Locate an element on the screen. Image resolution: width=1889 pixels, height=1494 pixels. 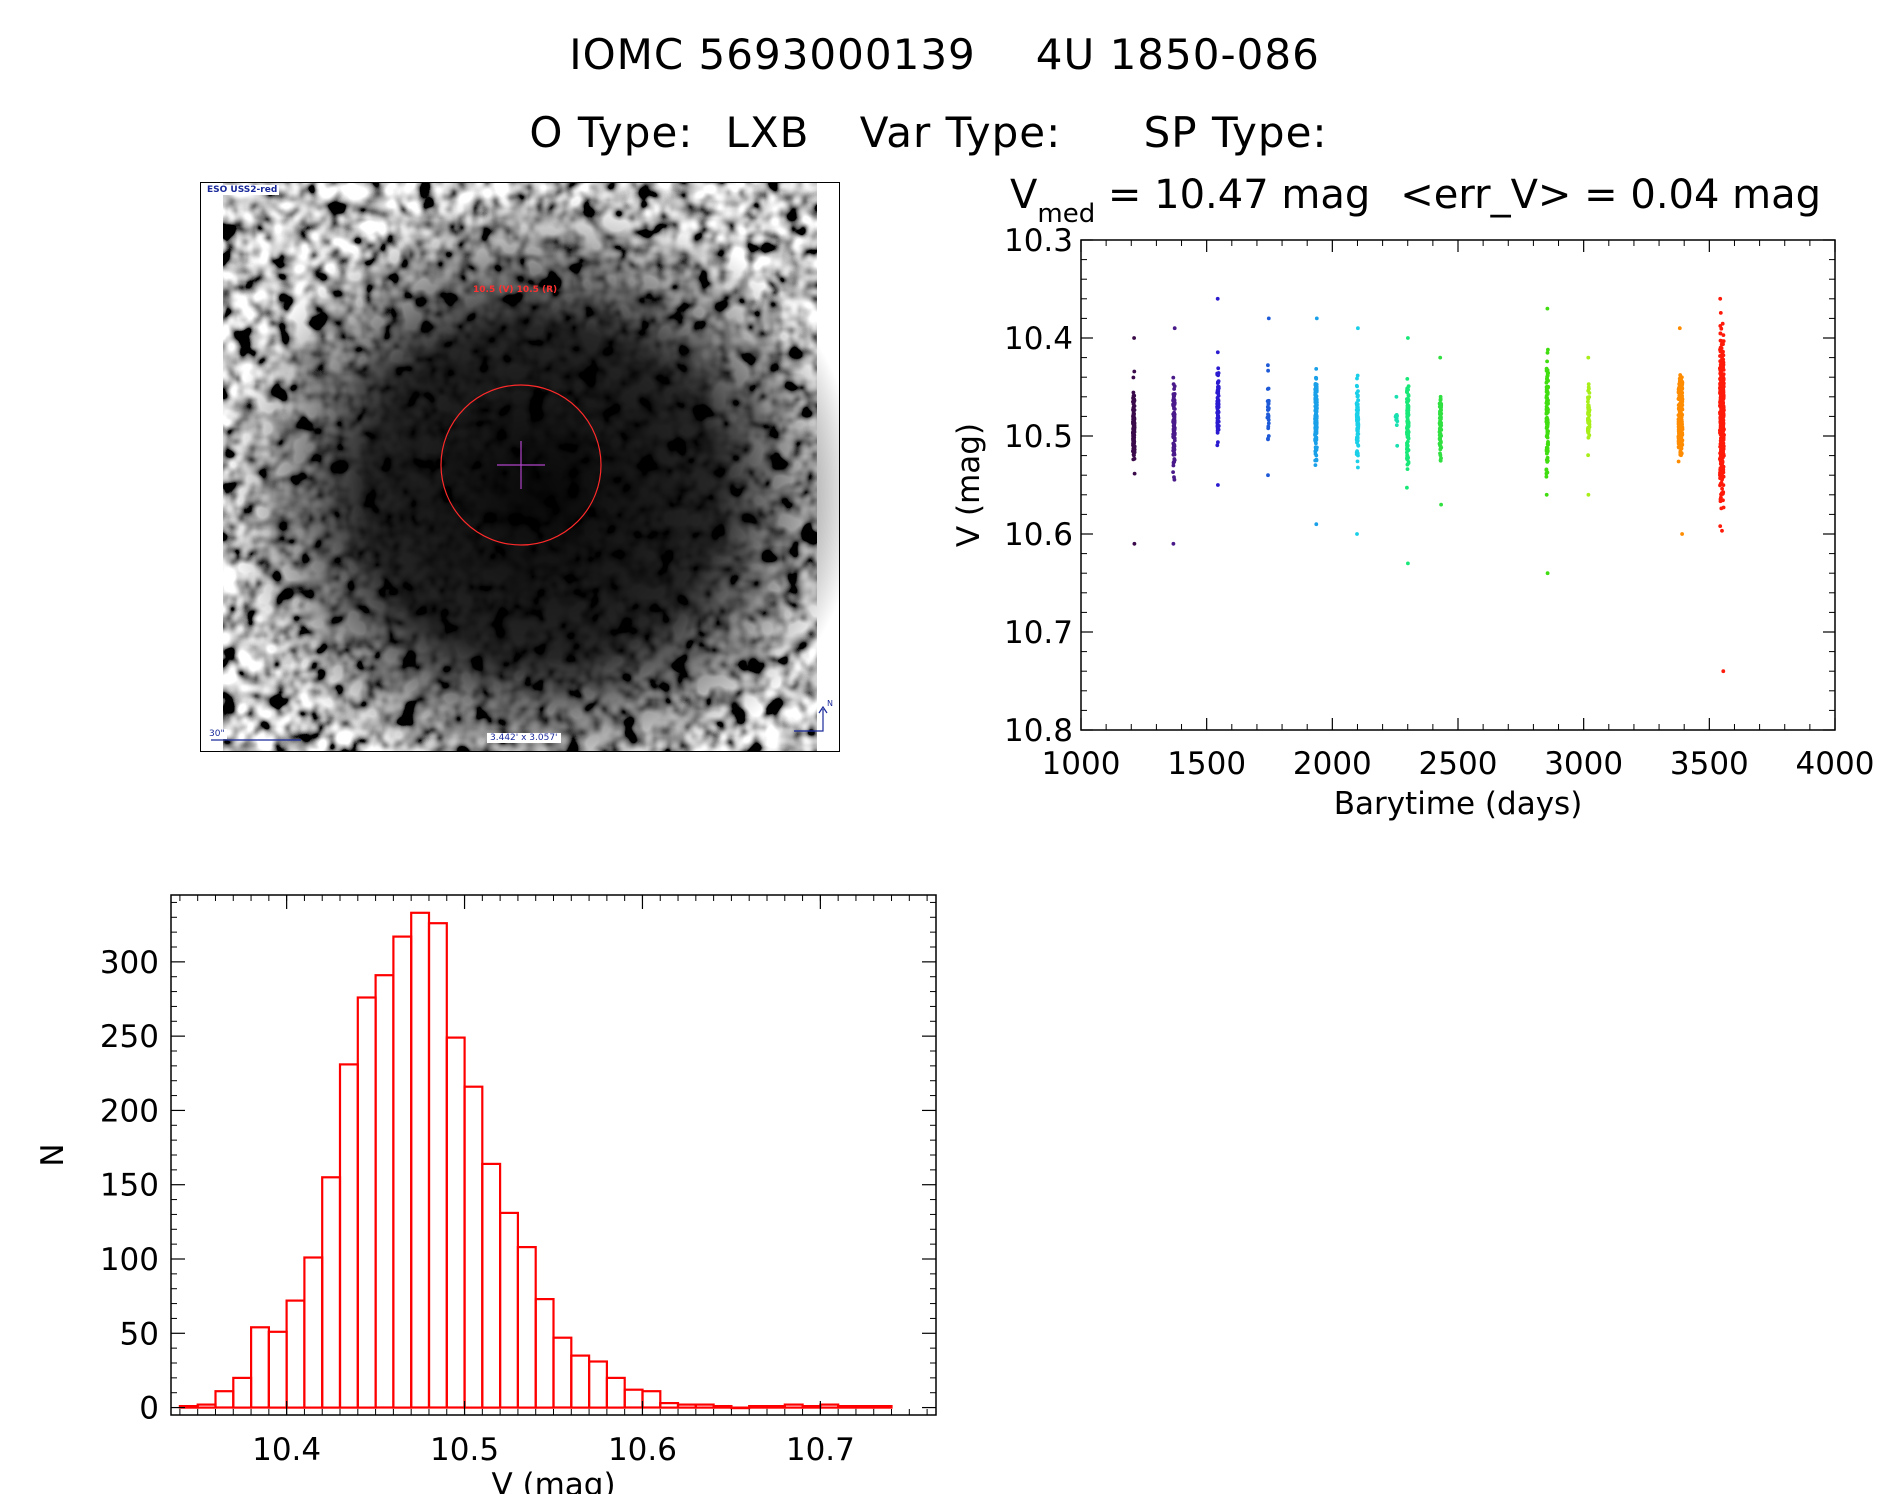
histogram-x-axis-label: V (mag) is located at coordinates (553, 1480).